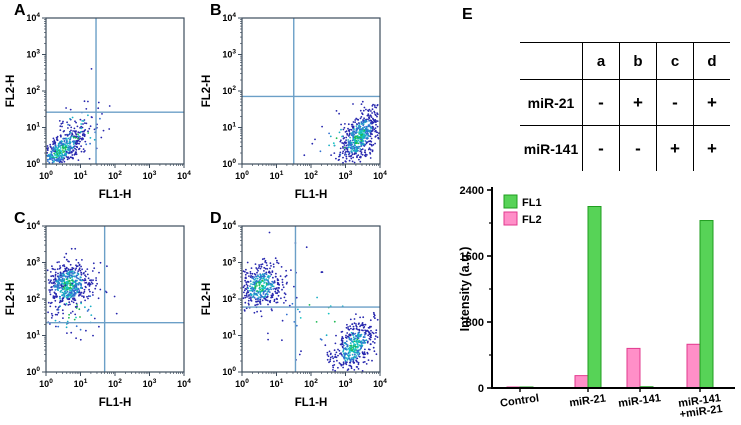 This screenshot has width=741, height=425. What do you see at coordinates (700, 406) in the screenshot?
I see `svg-text: miR-141+miR-21` at bounding box center [700, 406].